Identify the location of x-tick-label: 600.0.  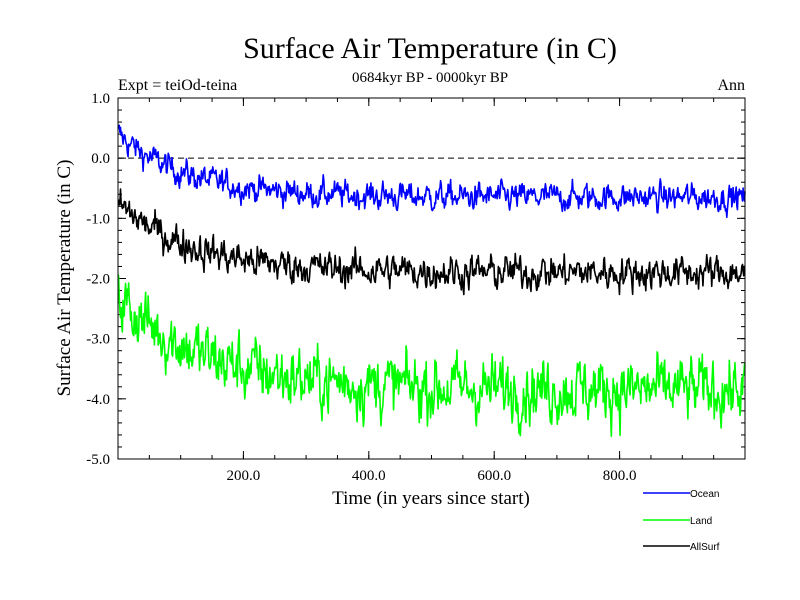
(494, 476).